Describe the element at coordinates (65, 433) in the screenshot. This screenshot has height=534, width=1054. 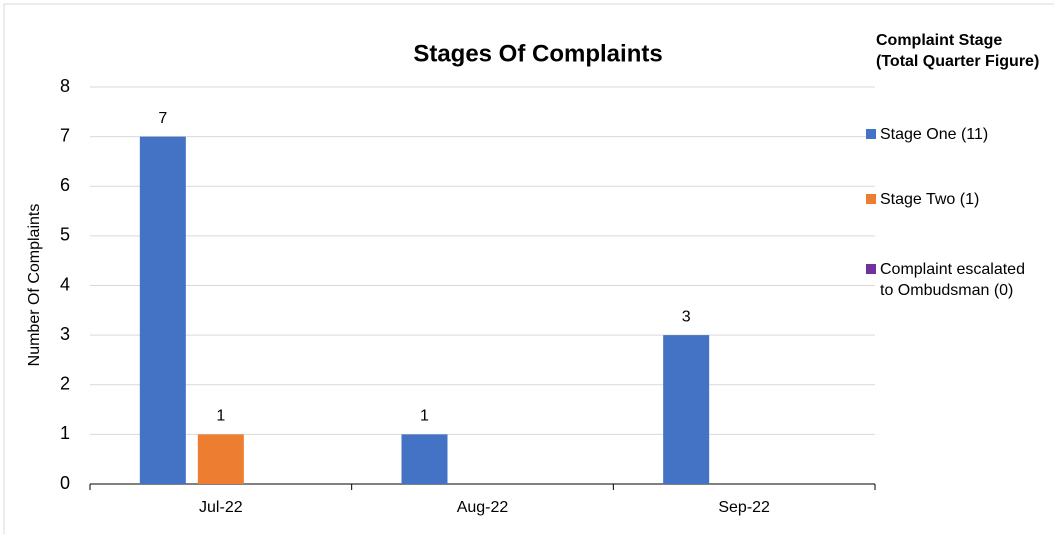
I see `y-tick-label: 1` at that location.